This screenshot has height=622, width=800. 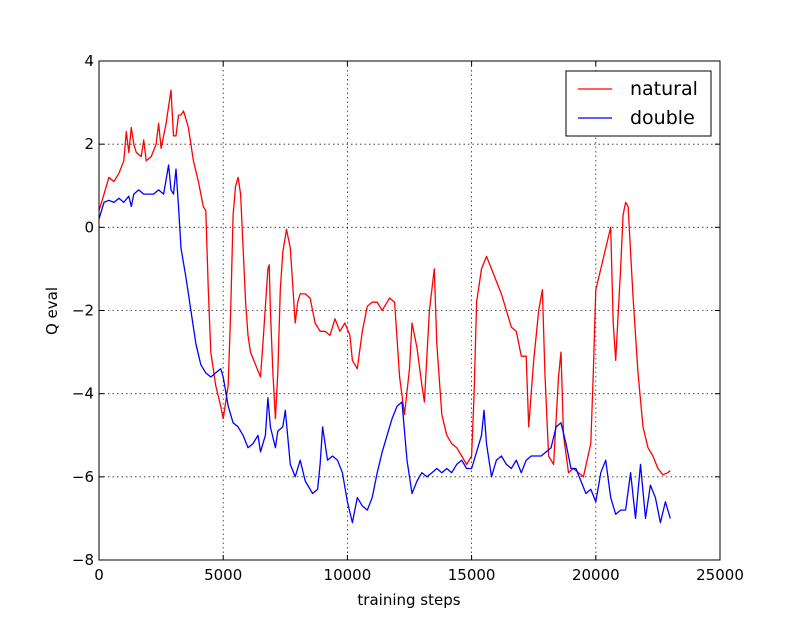 What do you see at coordinates (83, 311) in the screenshot?
I see `y-tick-label: −2` at bounding box center [83, 311].